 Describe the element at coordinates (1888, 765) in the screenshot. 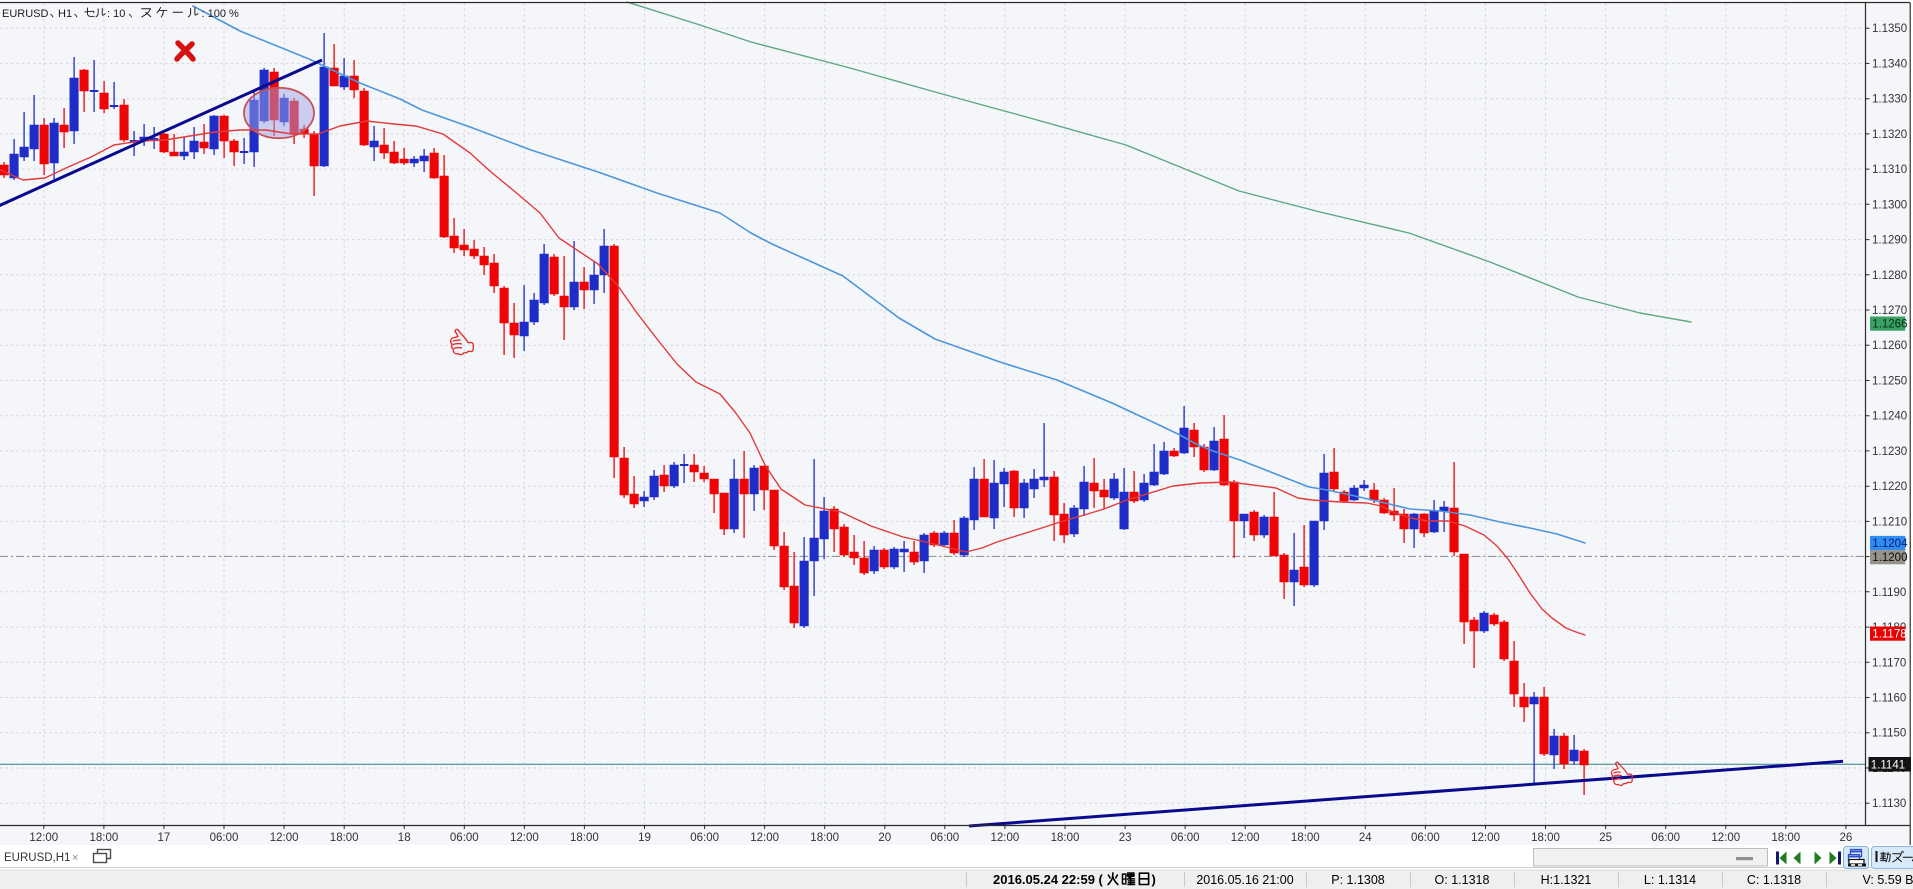

I see `svg-text: 1.1141` at that location.